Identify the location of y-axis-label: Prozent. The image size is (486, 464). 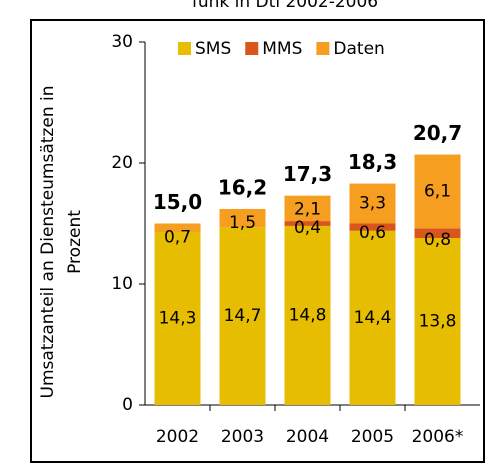
(75, 242).